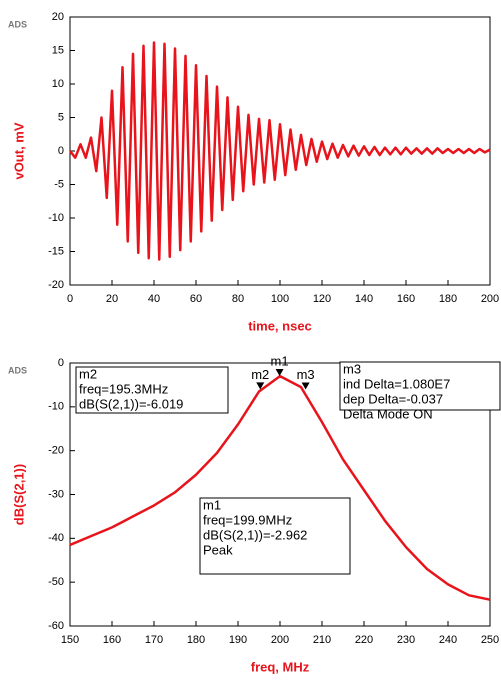  Describe the element at coordinates (352, 368) in the screenshot. I see `marker-text: m3` at that location.